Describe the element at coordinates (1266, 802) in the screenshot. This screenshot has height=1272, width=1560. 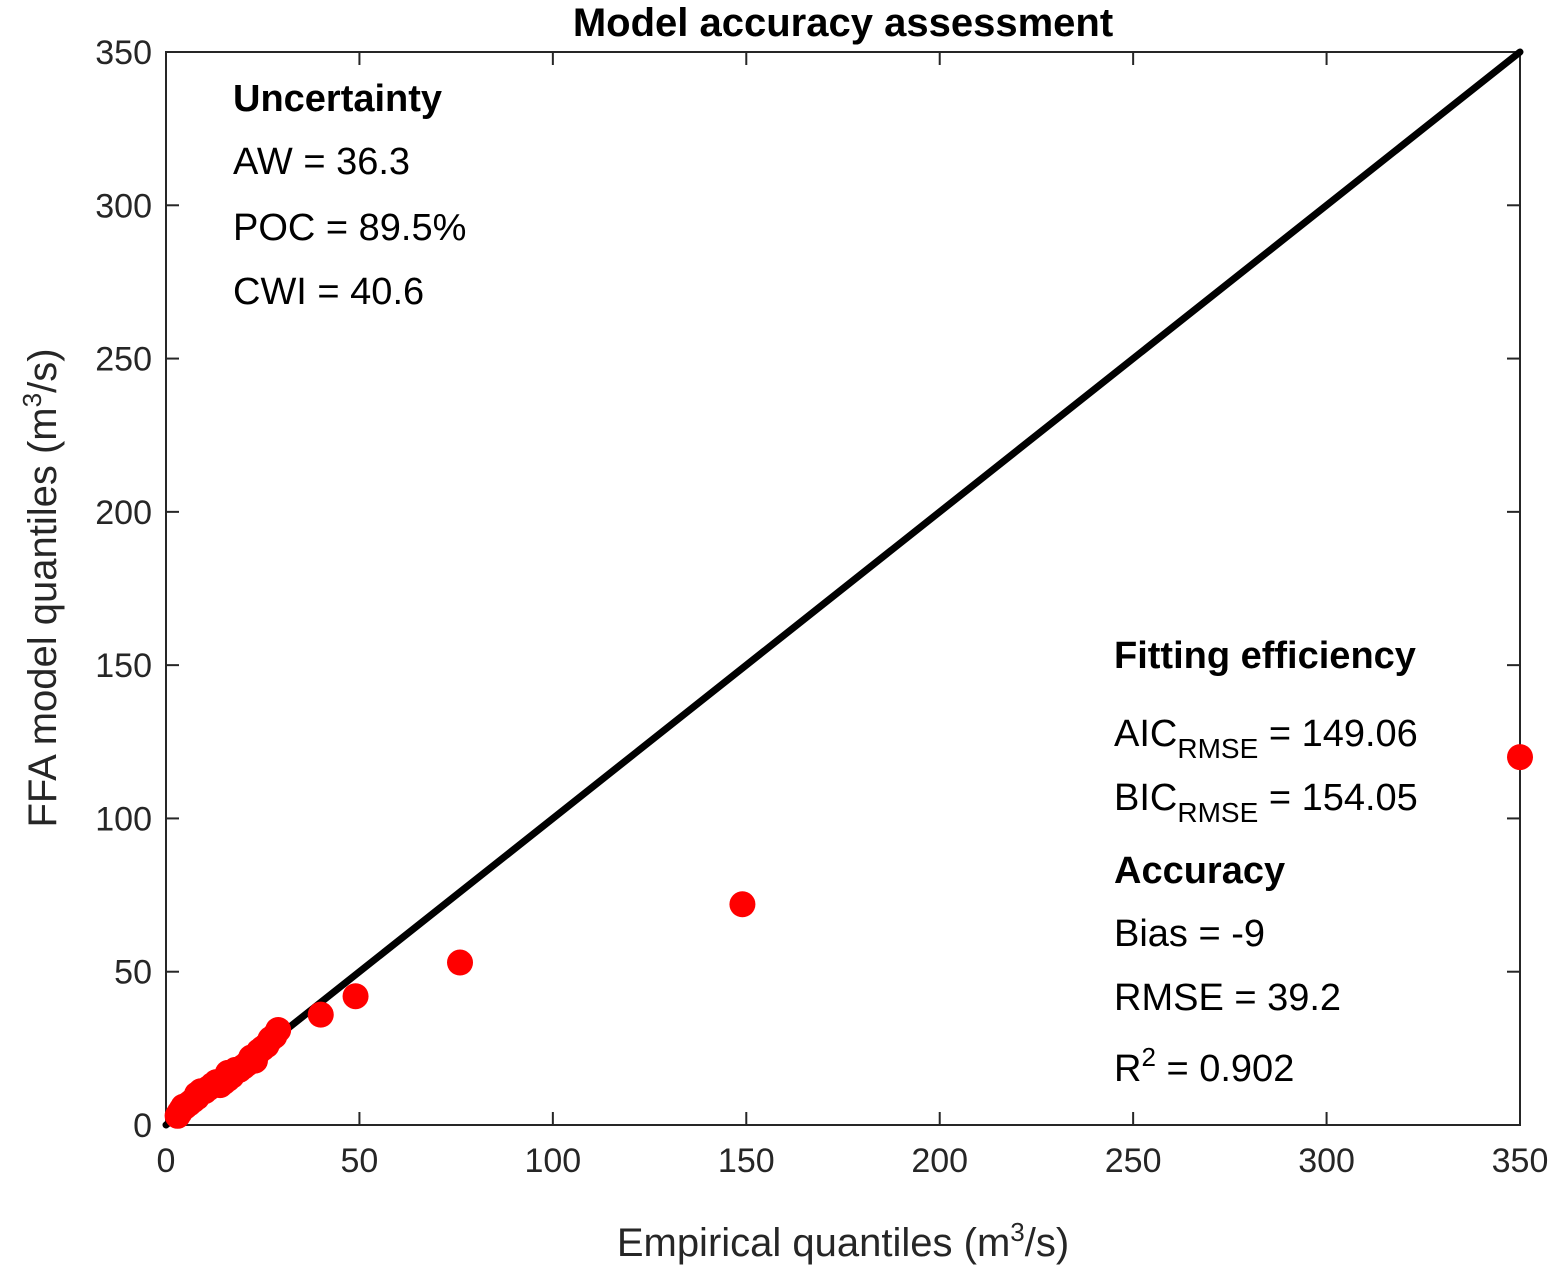
I see `bic-value: BICRMSE = 154.05` at that location.